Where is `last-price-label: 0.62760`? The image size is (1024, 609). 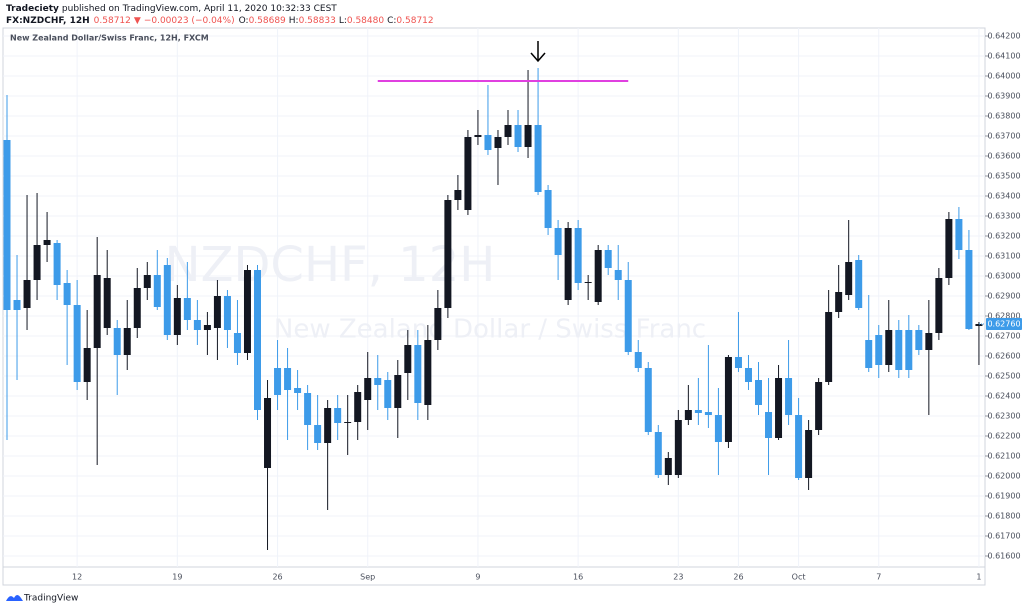
last-price-label: 0.62760 is located at coordinates (1003, 324).